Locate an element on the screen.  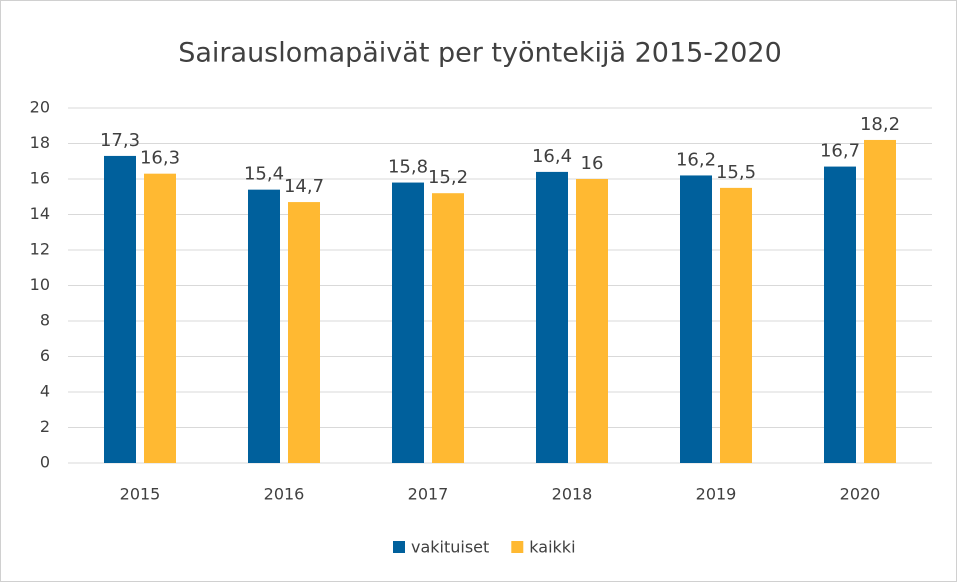
data-label: 16,4 is located at coordinates (552, 156).